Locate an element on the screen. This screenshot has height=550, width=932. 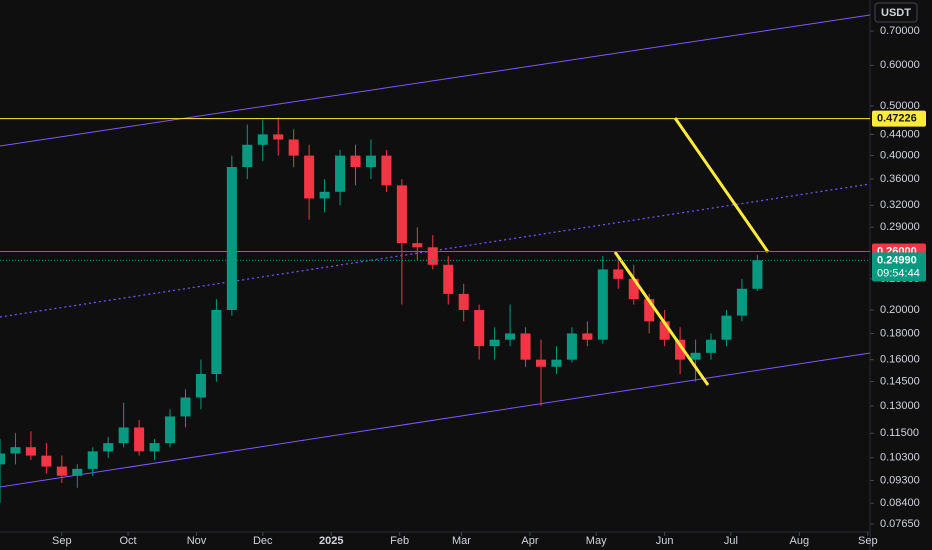
y-tick-label: 0.07650 is located at coordinates (900, 524).